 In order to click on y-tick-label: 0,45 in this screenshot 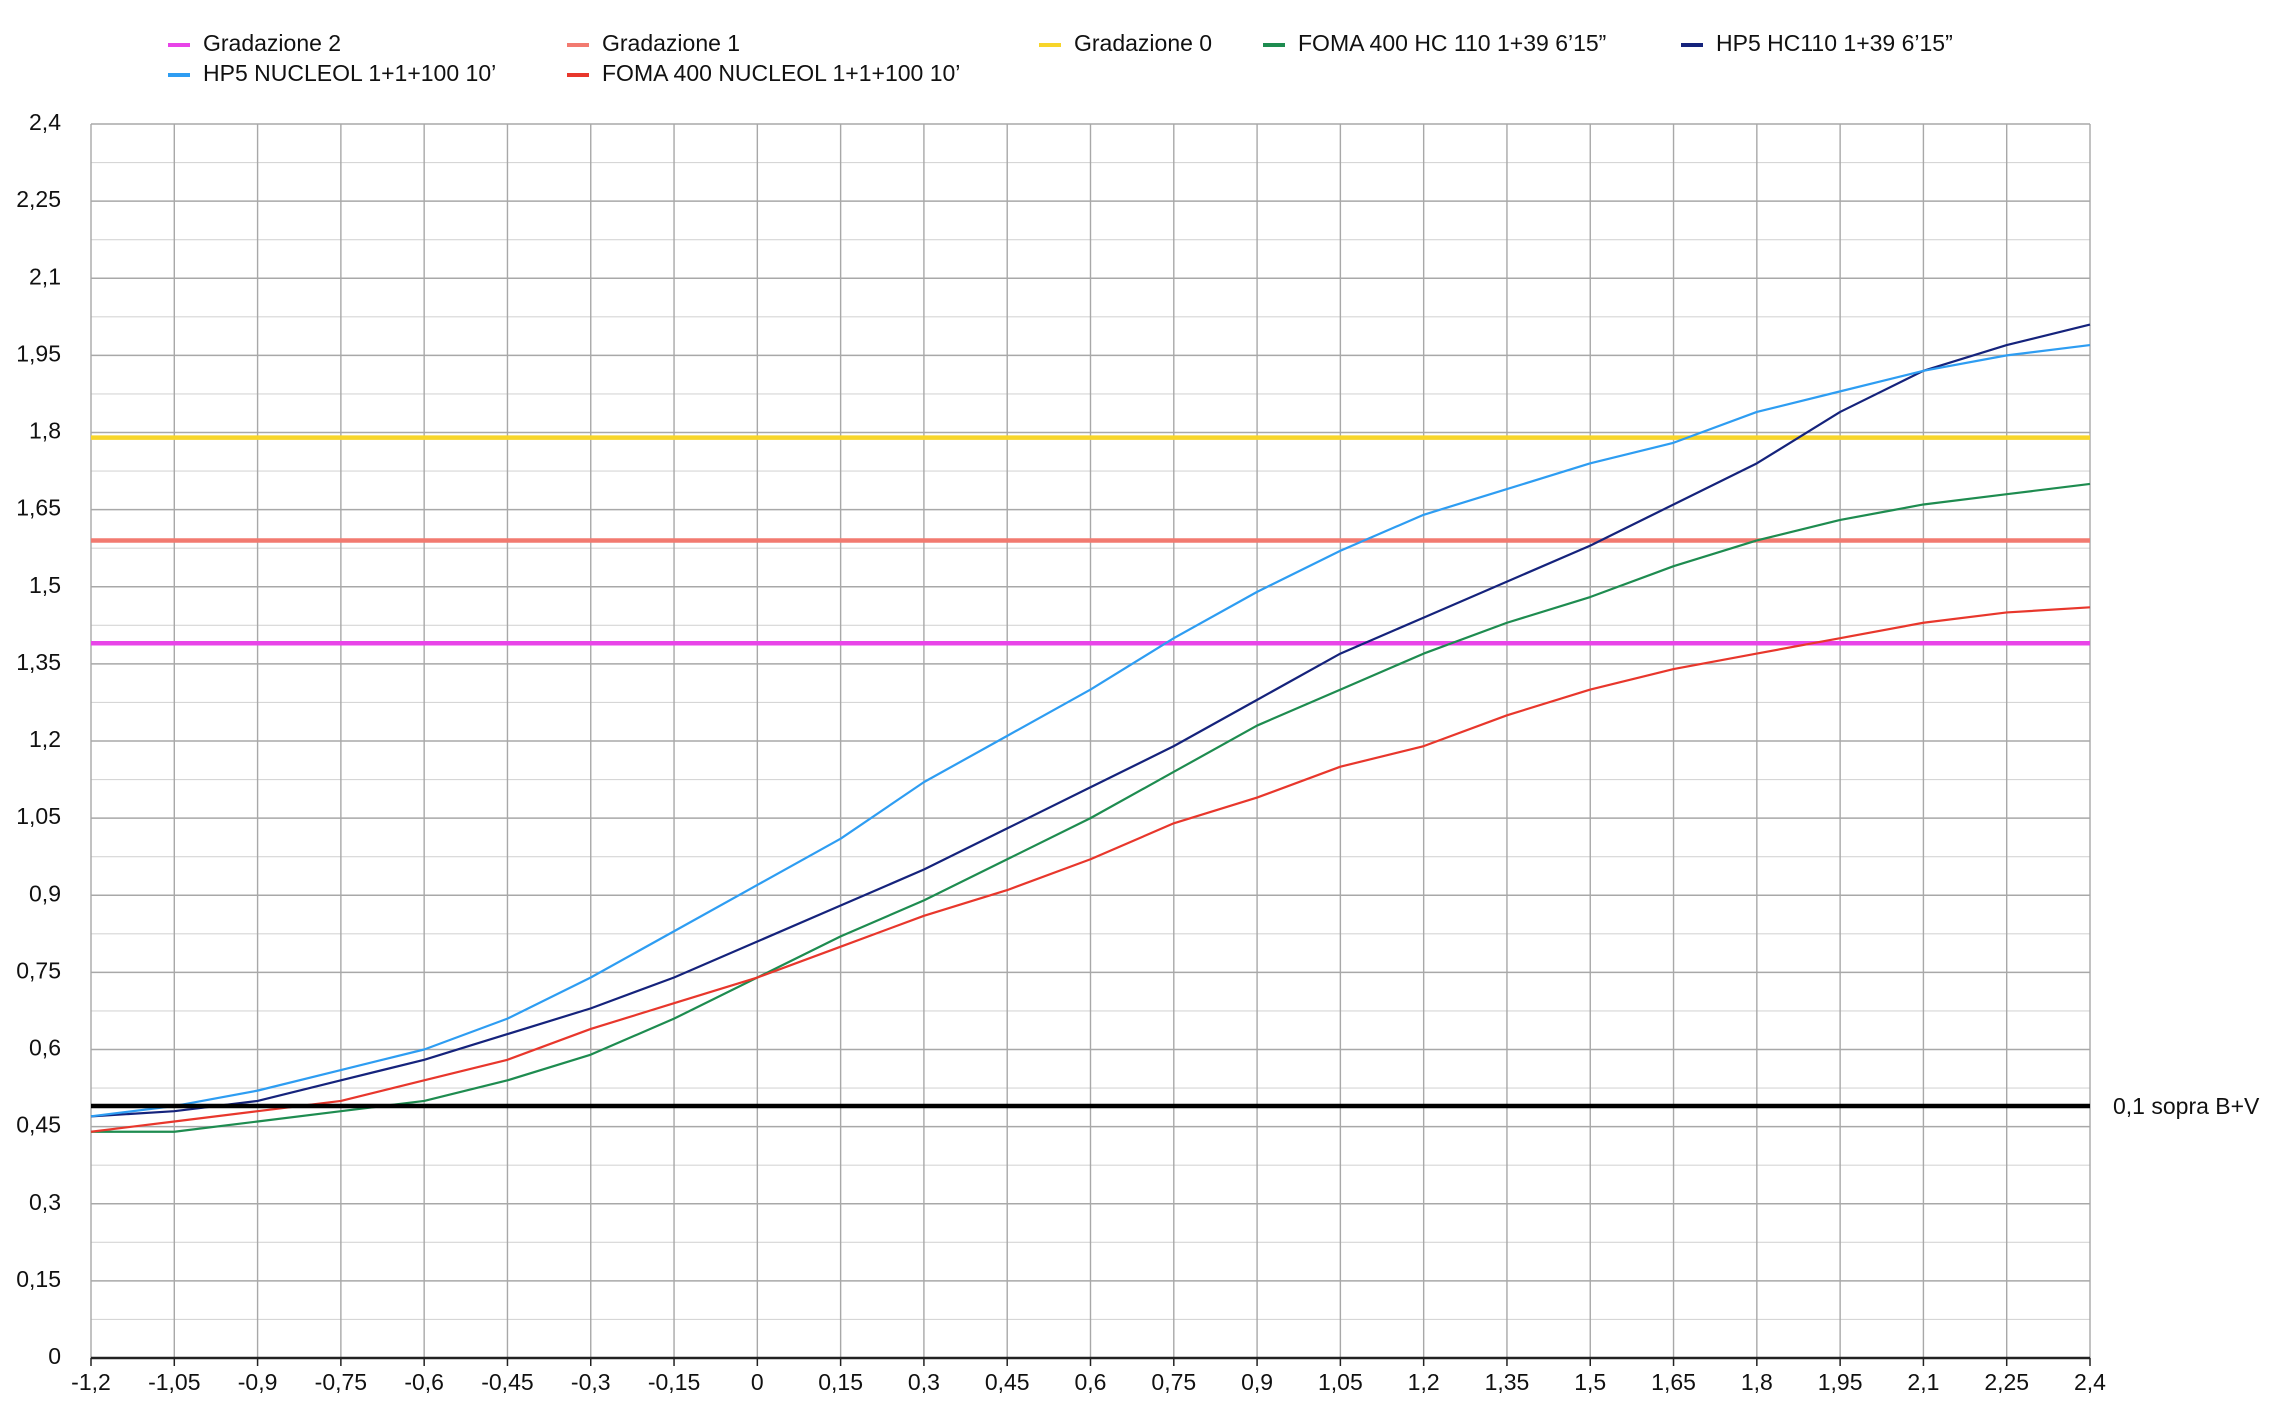, I will do `click(38, 1125)`.